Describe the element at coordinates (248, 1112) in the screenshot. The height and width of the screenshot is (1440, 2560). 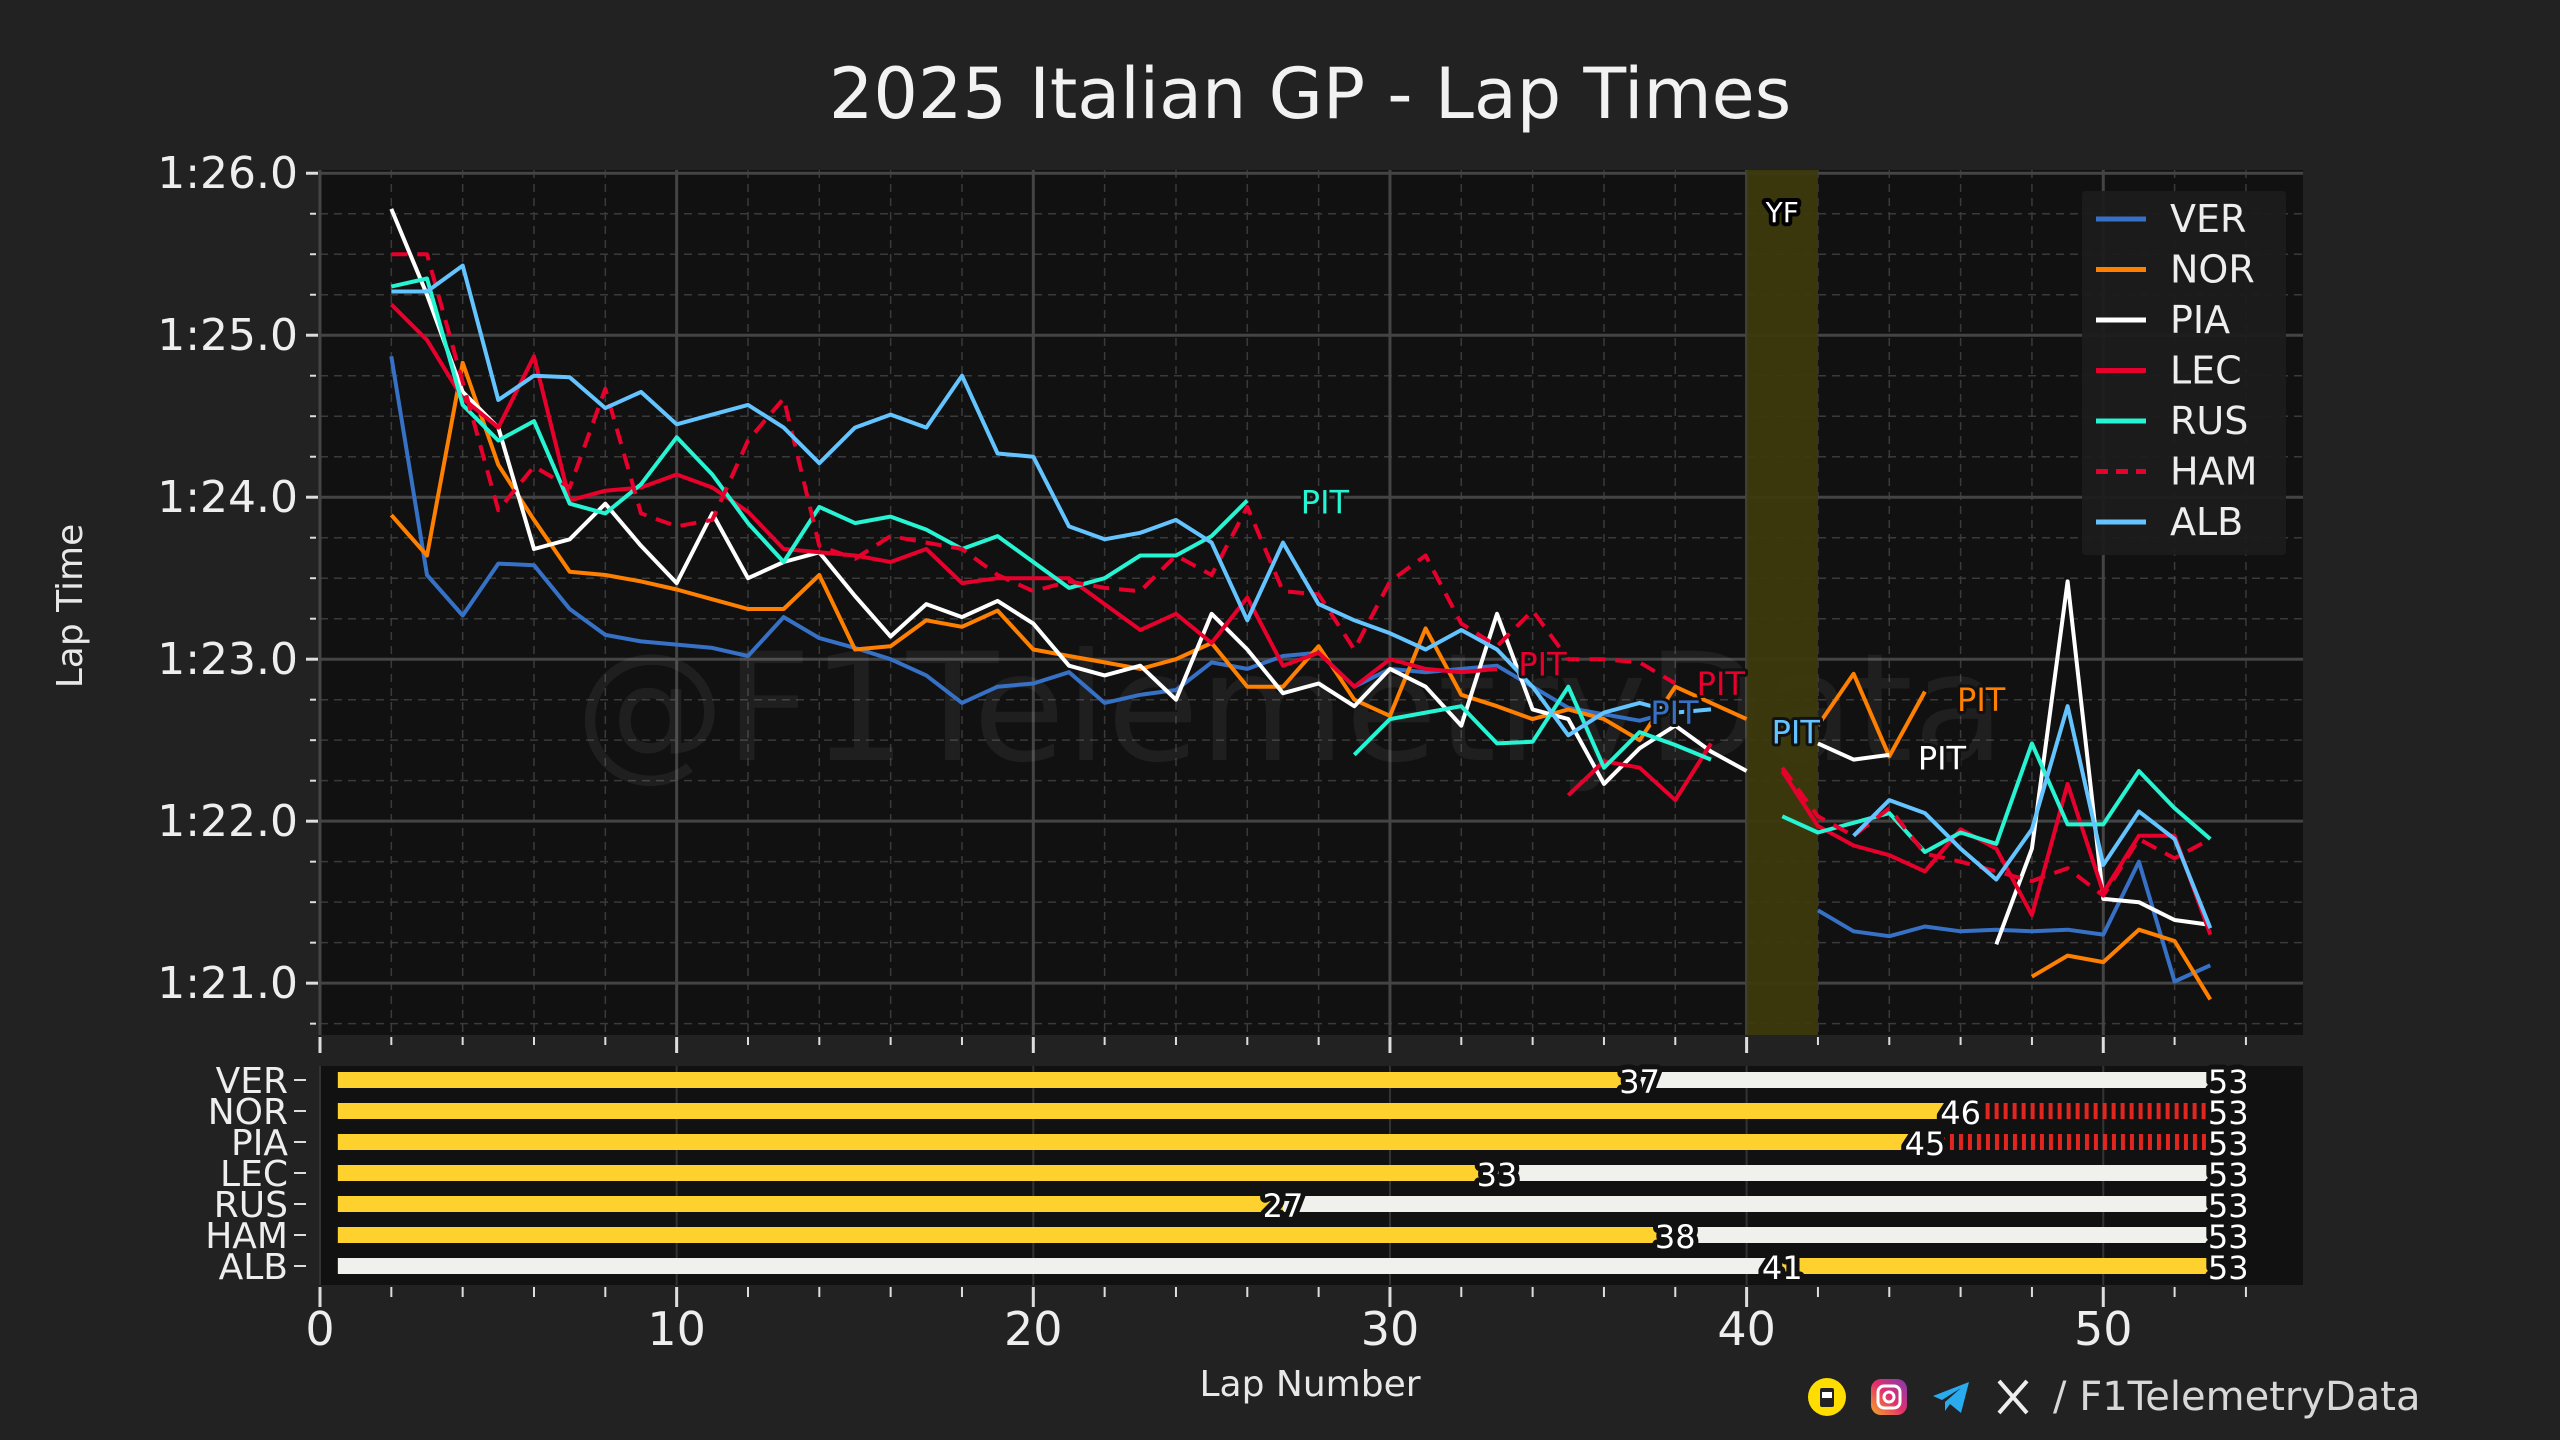
I see `tyre-driver-label: NOR` at that location.